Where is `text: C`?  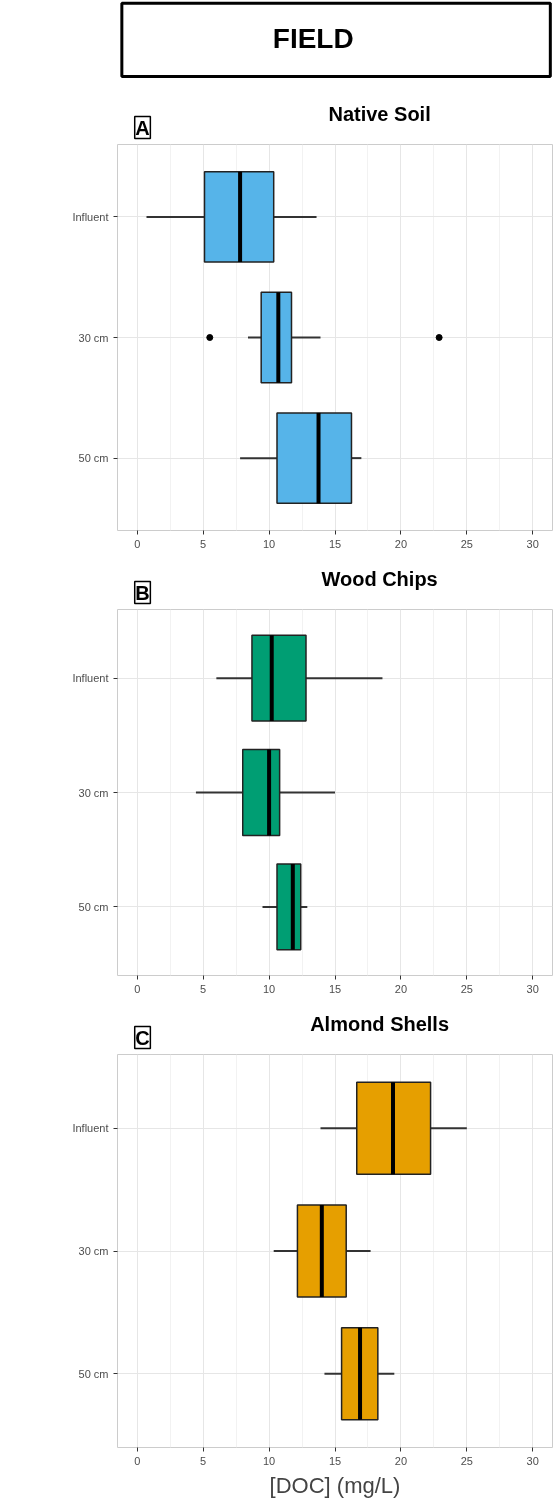 text: C is located at coordinates (142, 1037).